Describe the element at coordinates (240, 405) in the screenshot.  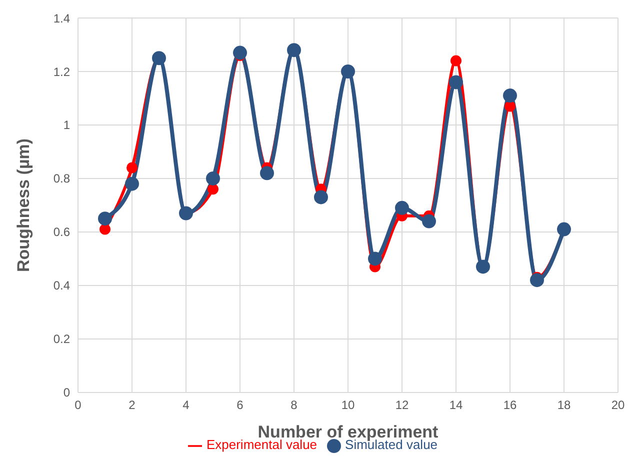
I see `x-tick-label: 6` at that location.